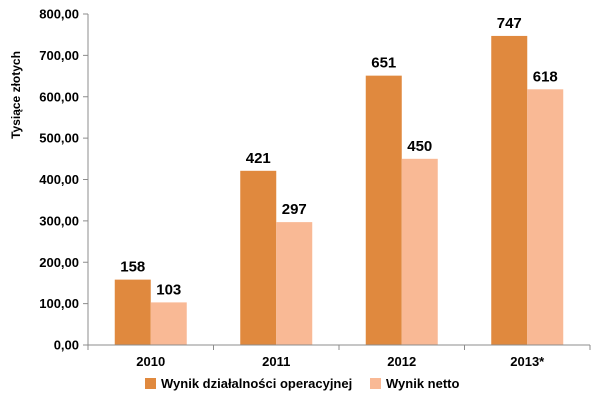 This screenshot has width=600, height=406. I want to click on x-axis-ticks: 2010 2011 2012 2013*, so click(339, 357).